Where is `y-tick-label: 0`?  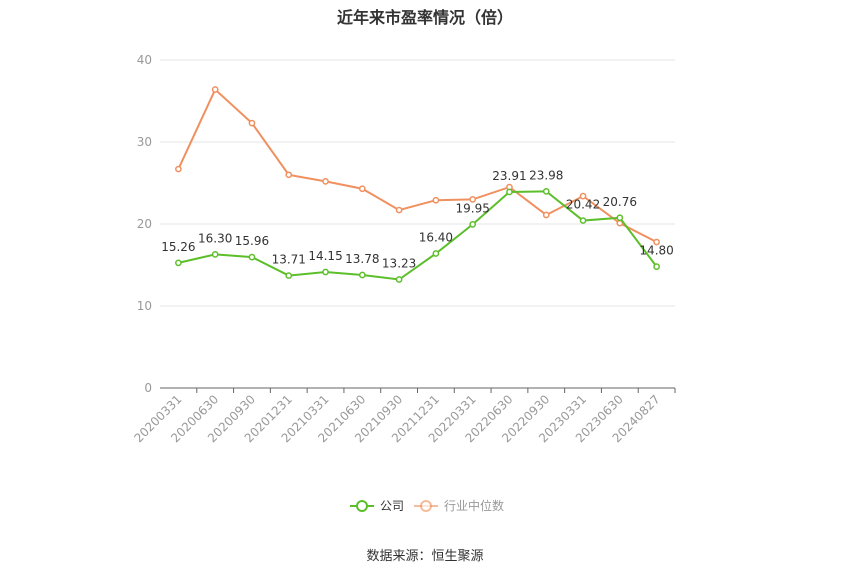 y-tick-label: 0 is located at coordinates (148, 388).